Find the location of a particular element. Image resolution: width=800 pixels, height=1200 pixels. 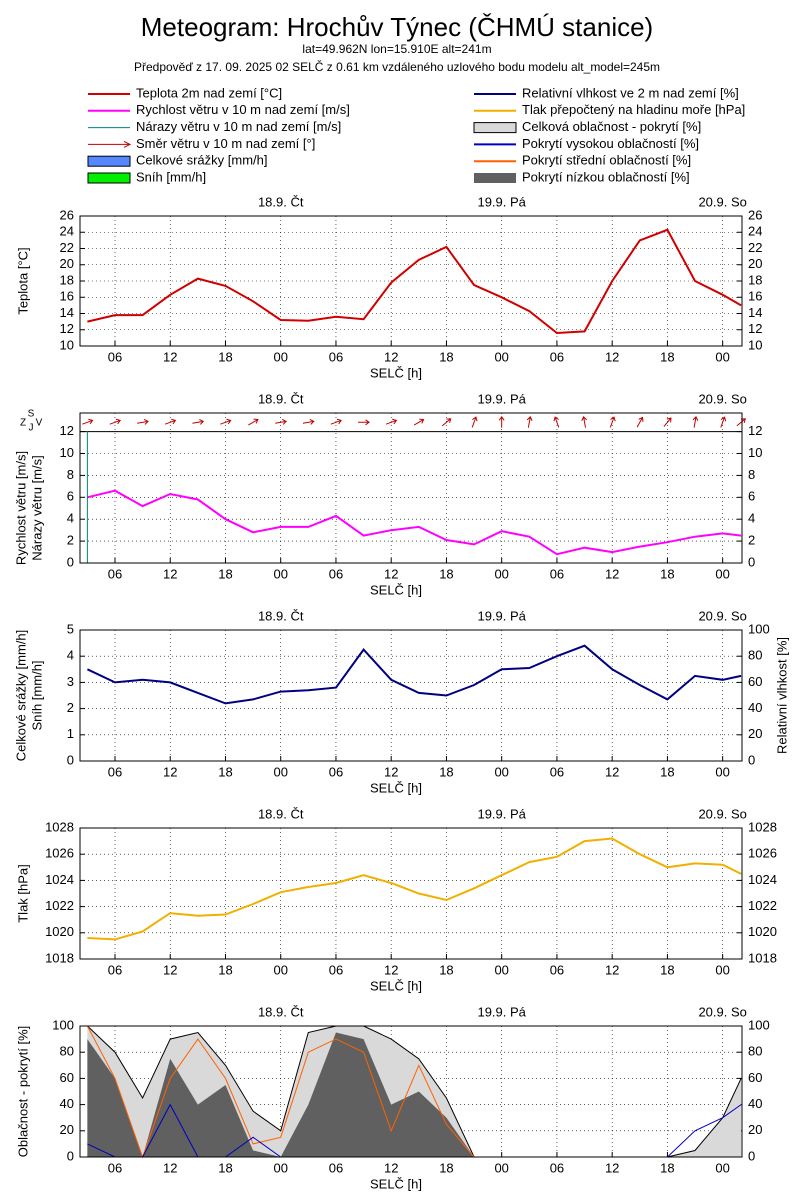

subtitle: lat=49.962N lon=15.910E alt=241m is located at coordinates (396, 49).